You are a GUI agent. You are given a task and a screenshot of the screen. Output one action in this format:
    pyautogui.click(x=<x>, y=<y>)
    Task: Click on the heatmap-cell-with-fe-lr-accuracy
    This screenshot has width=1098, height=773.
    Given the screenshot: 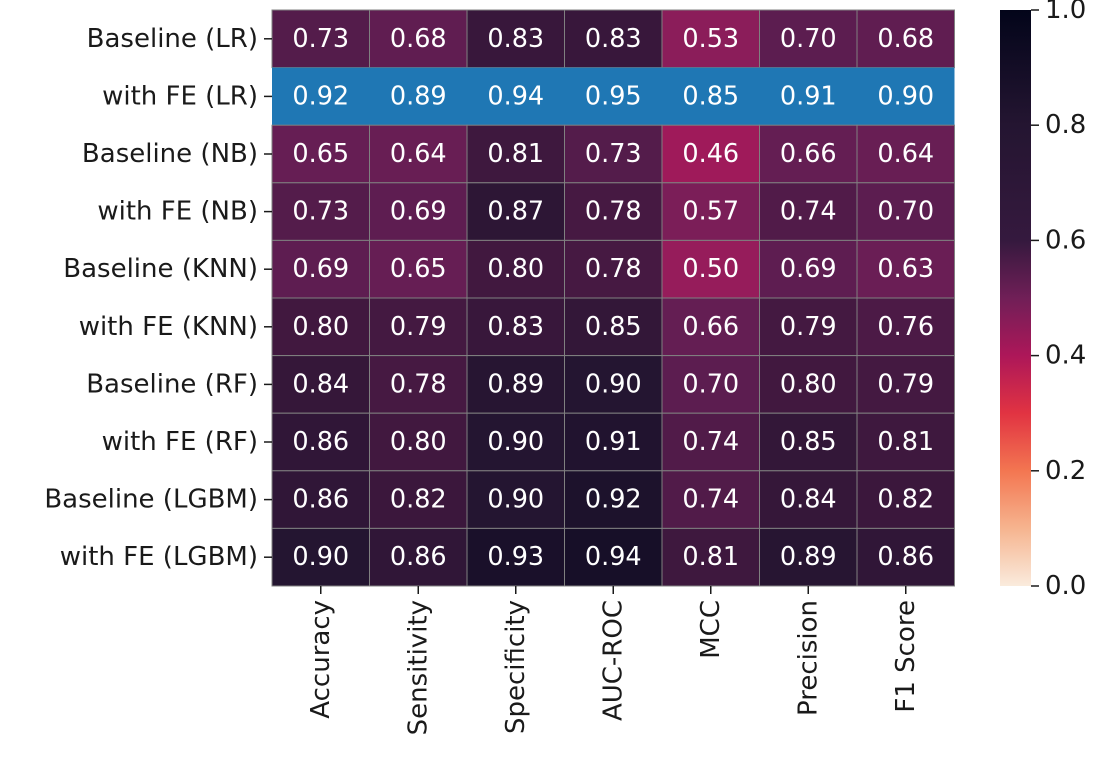 What is the action you would take?
    pyautogui.click(x=321, y=96)
    